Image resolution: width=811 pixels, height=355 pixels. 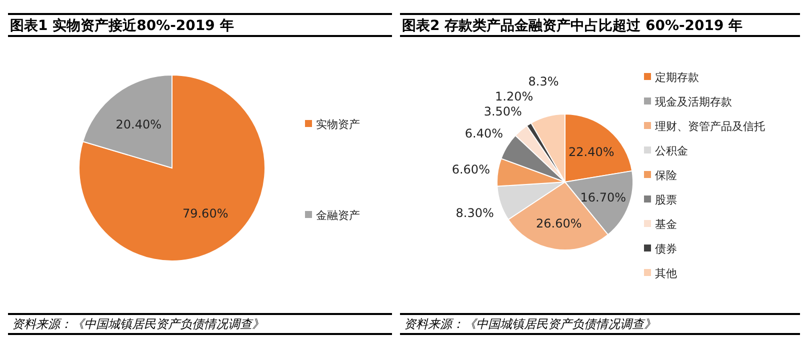 What do you see at coordinates (139, 124) in the screenshot?
I see `data-label: 20.40%` at bounding box center [139, 124].